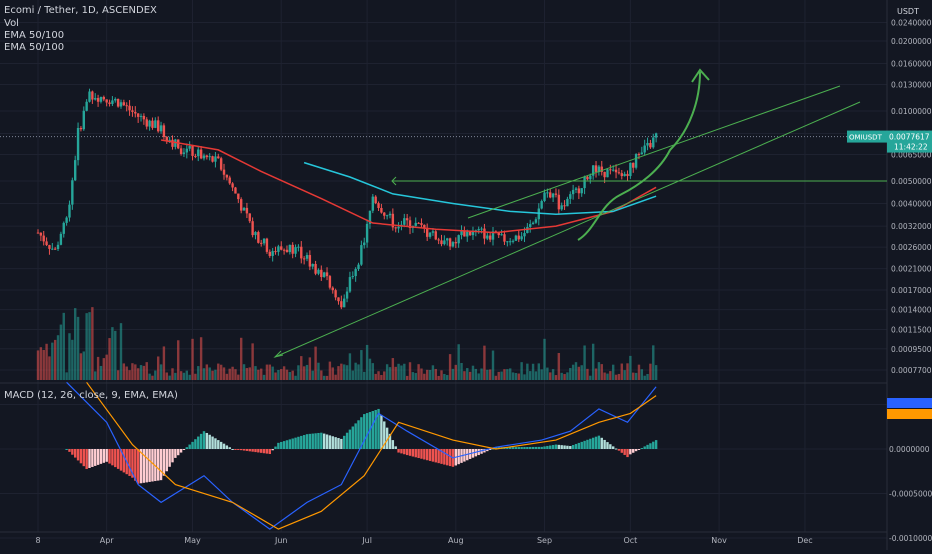 The height and width of the screenshot is (554, 932). I want to click on trendline-upper, so click(654, 152).